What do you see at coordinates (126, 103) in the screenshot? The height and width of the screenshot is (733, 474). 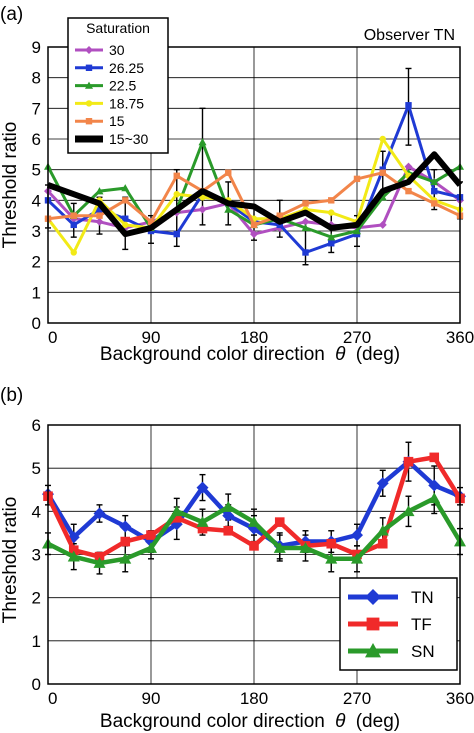 I see `legend-entry-label: 18.75` at bounding box center [126, 103].